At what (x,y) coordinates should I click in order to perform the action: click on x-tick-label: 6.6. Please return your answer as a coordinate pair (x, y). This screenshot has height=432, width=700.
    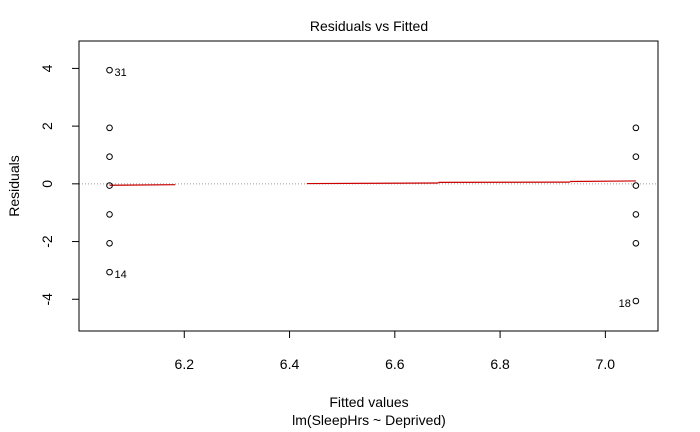
    Looking at the image, I should click on (395, 364).